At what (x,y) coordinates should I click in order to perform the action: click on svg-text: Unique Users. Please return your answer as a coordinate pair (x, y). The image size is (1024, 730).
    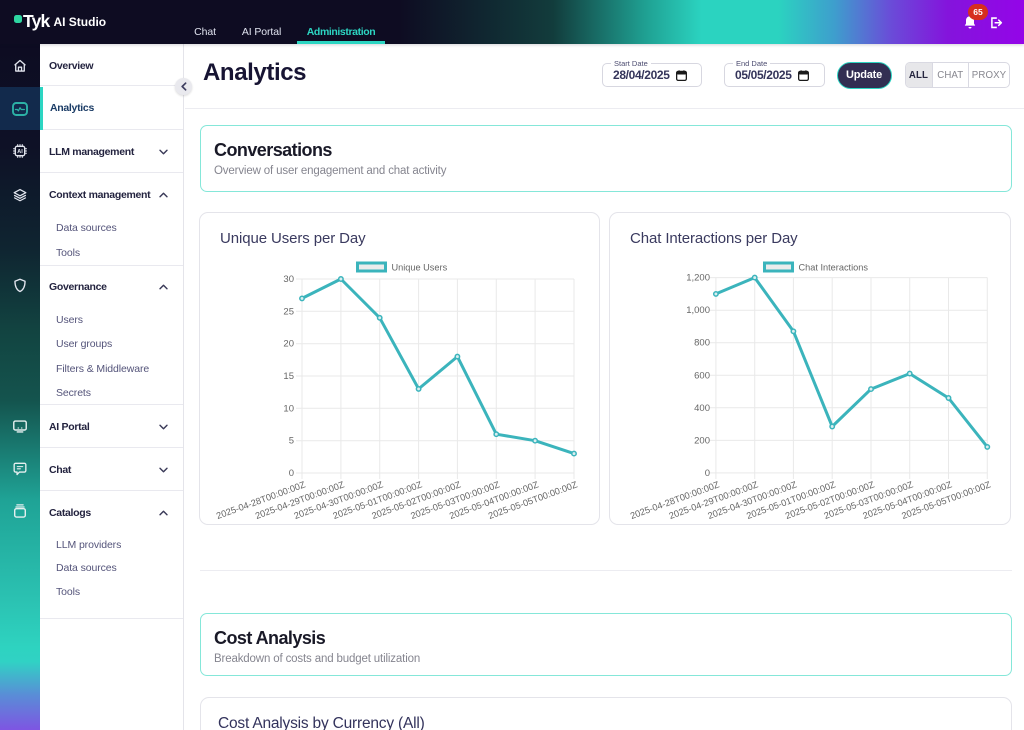
    Looking at the image, I should click on (420, 268).